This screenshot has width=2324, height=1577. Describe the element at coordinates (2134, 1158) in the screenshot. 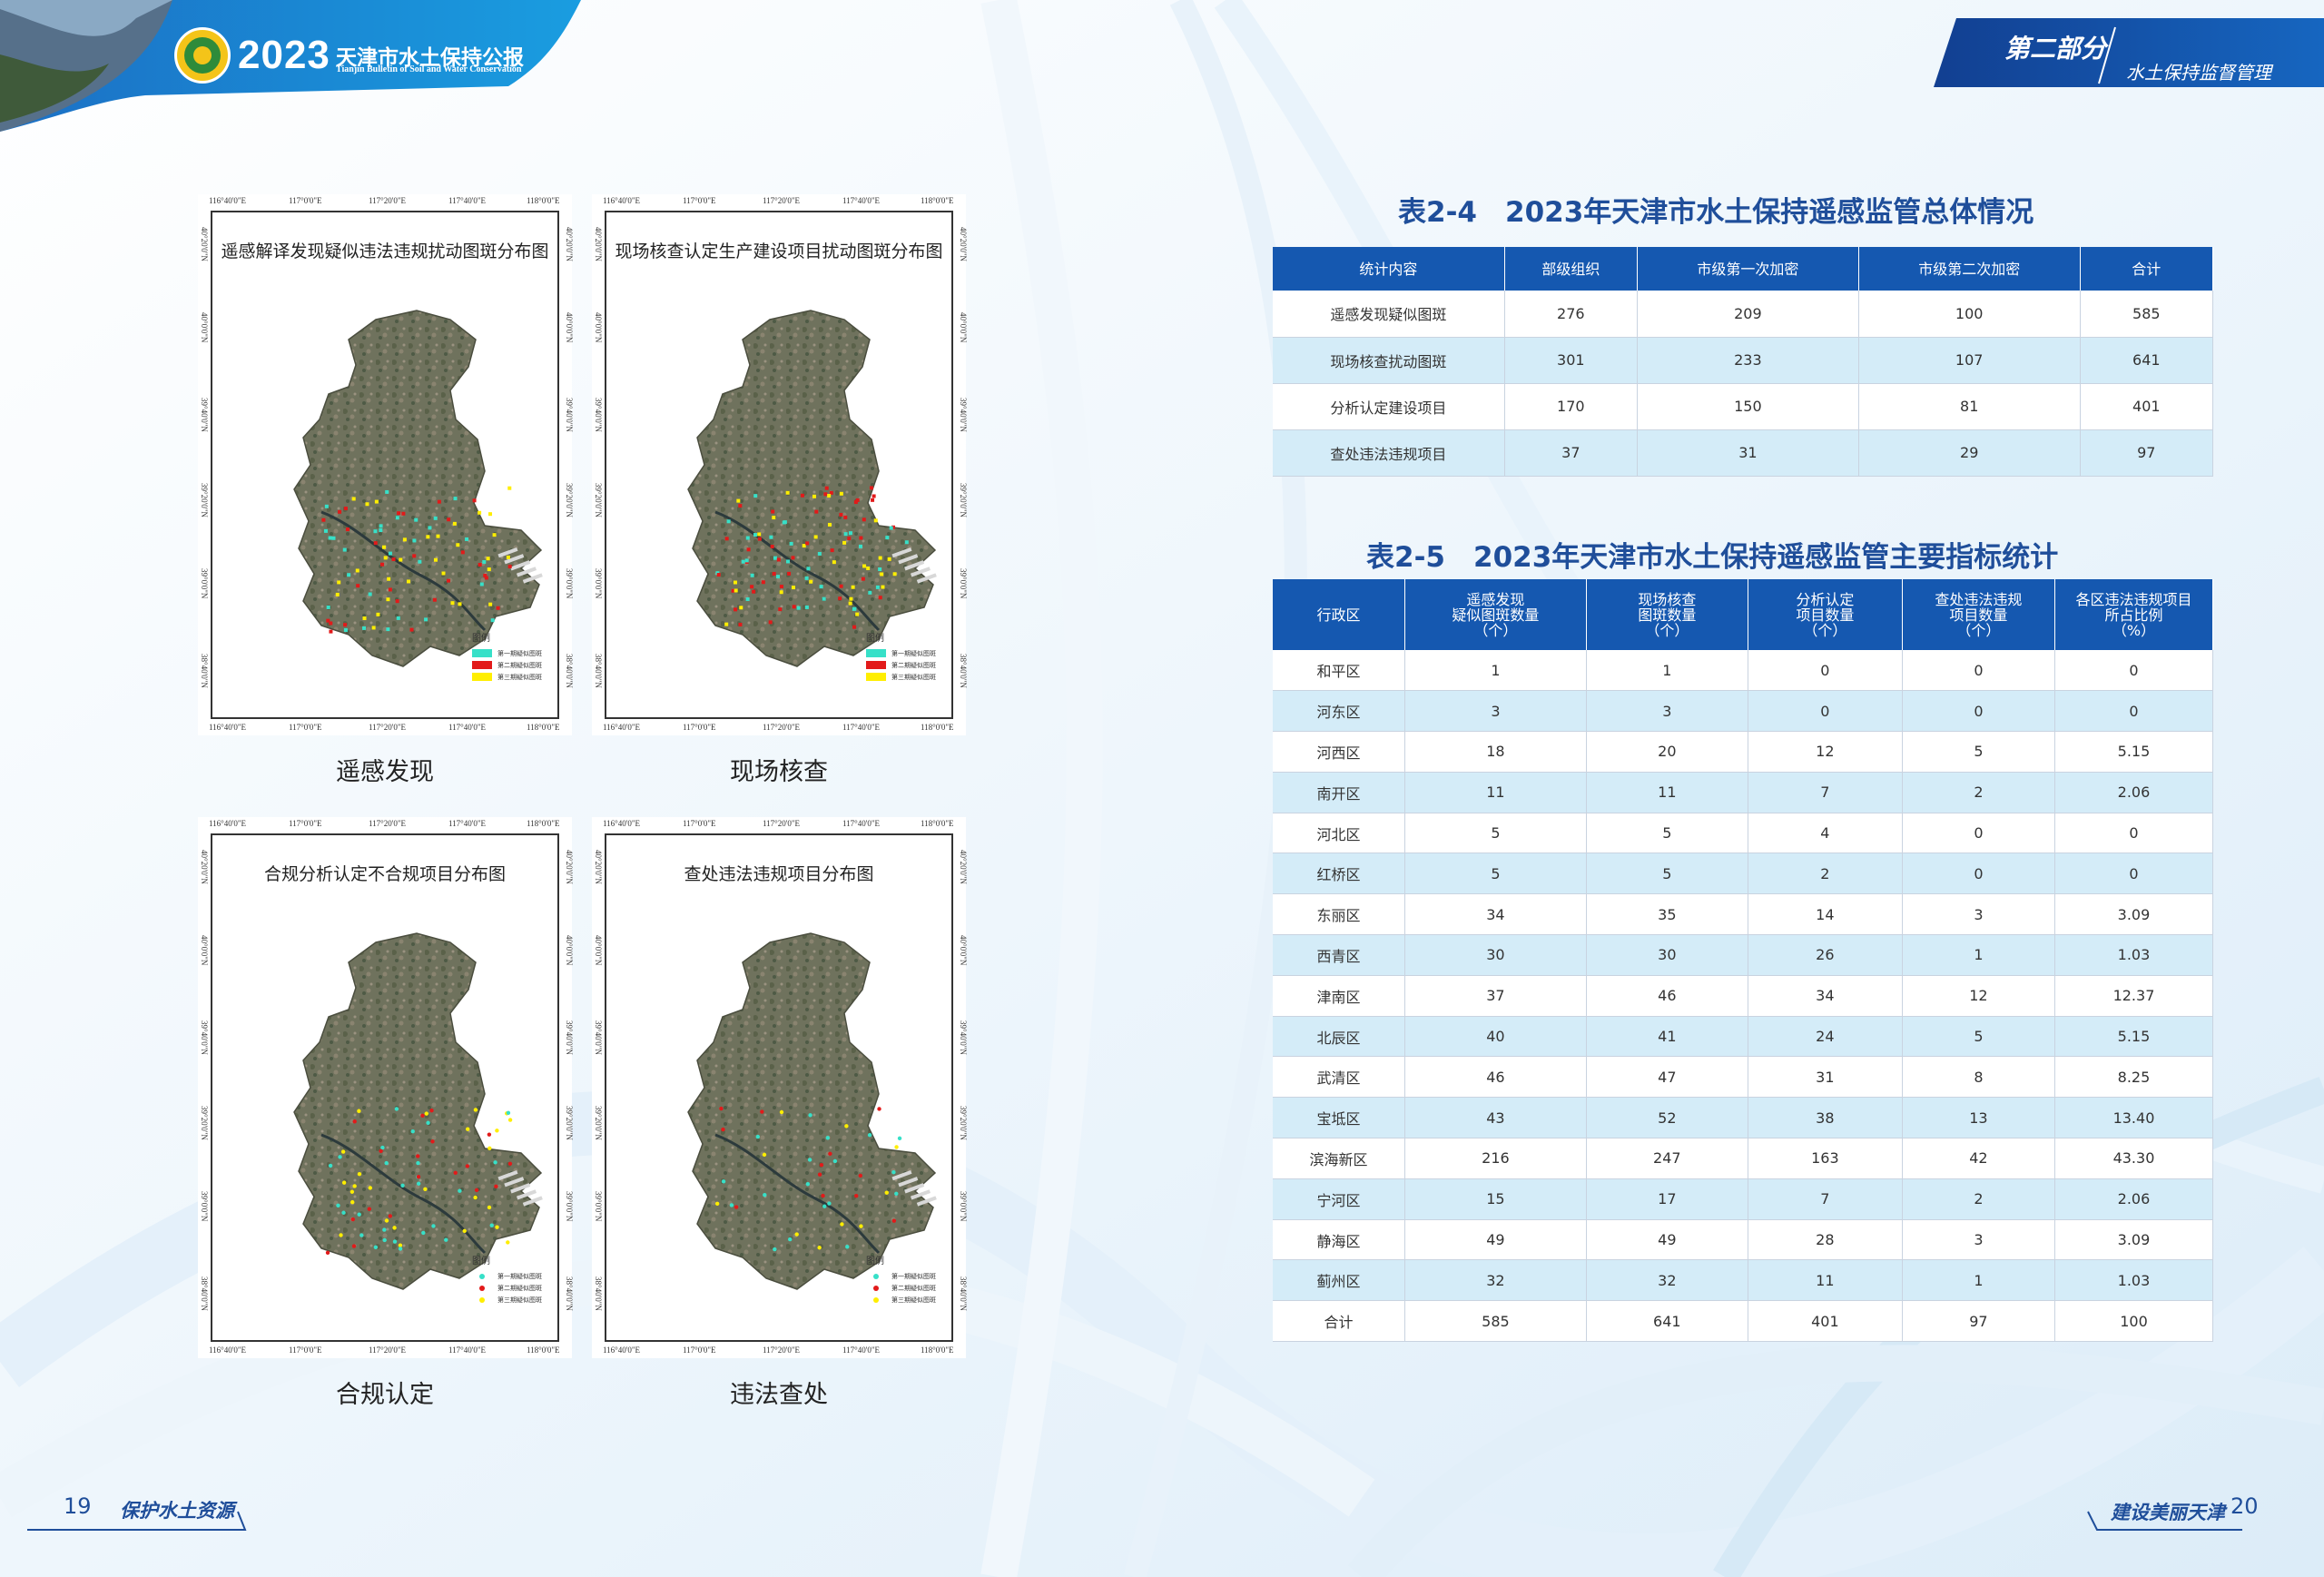

I see `table-cell: 43.30` at that location.